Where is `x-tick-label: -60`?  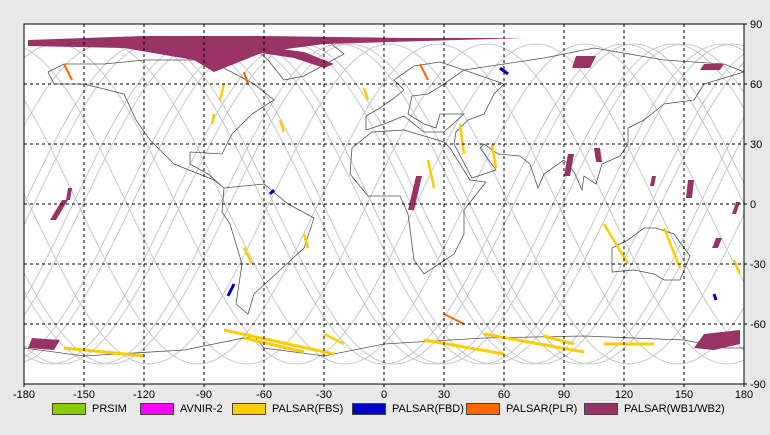
x-tick-label: -60 is located at coordinates (264, 395).